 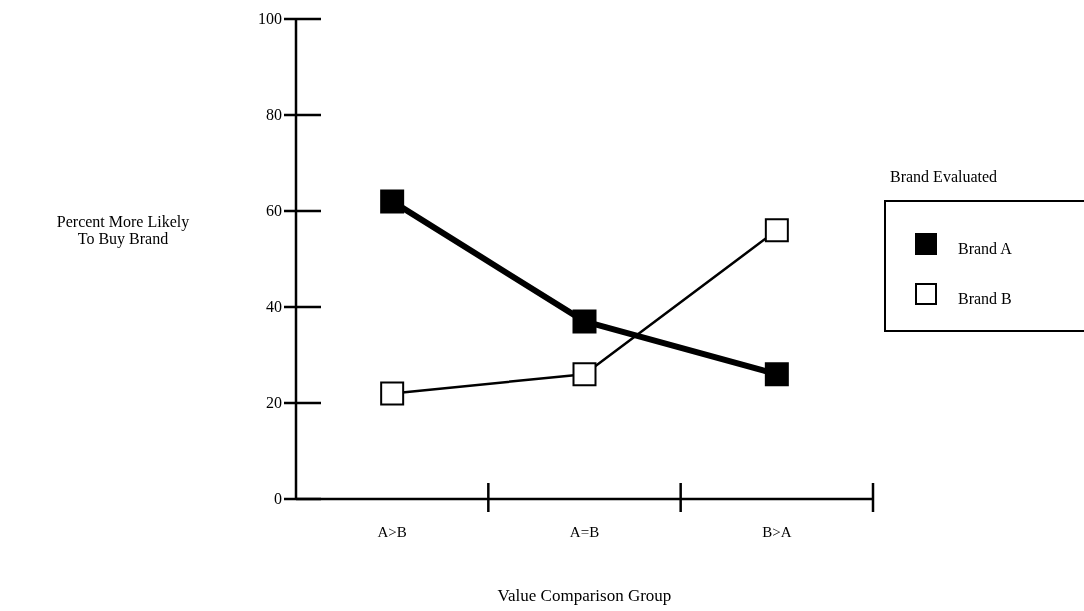 I want to click on legend-label: Brand A, so click(x=985, y=249).